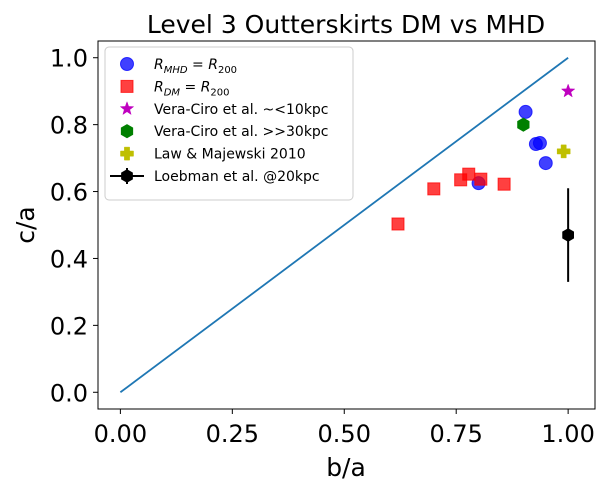 The width and height of the screenshot is (612, 495). I want to click on legend-frame, so click(229, 123).